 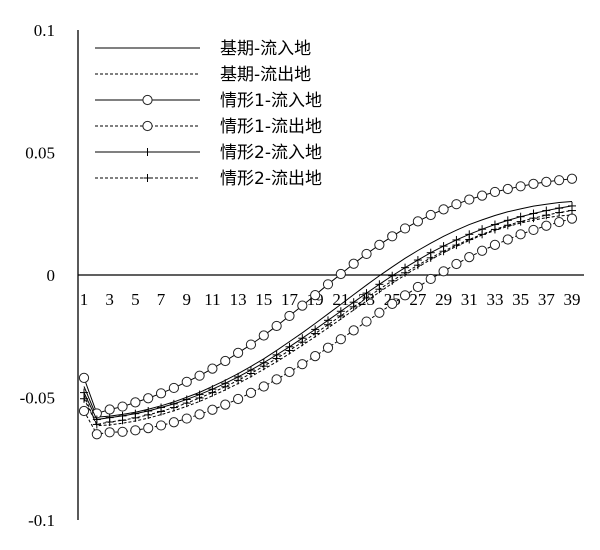 I want to click on x-tick-label: 15, so click(x=263, y=299).